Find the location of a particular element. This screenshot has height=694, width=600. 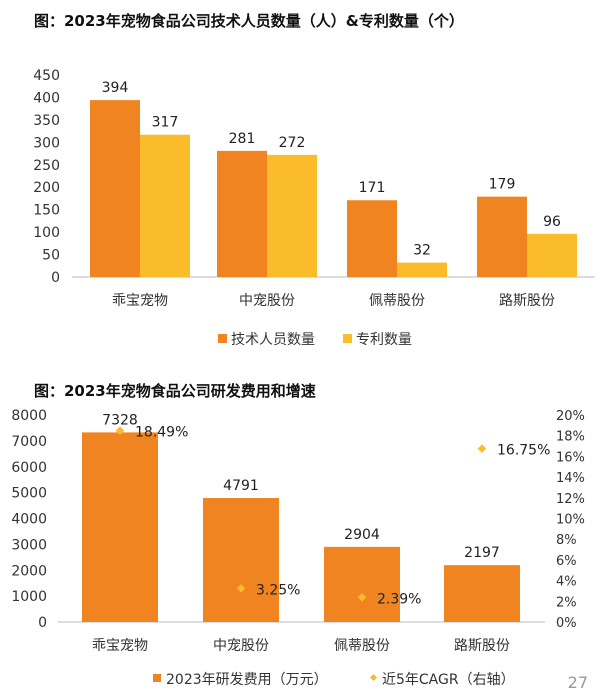

data-label: 272 is located at coordinates (292, 143).